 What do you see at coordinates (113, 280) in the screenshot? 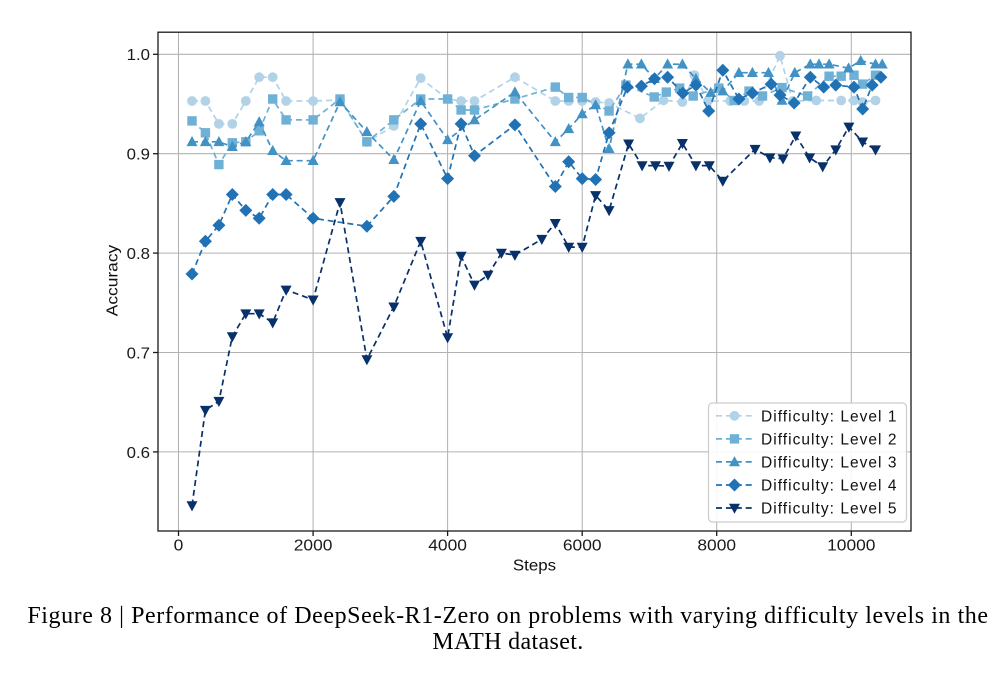
I see `svg-text: Accuracy` at bounding box center [113, 280].